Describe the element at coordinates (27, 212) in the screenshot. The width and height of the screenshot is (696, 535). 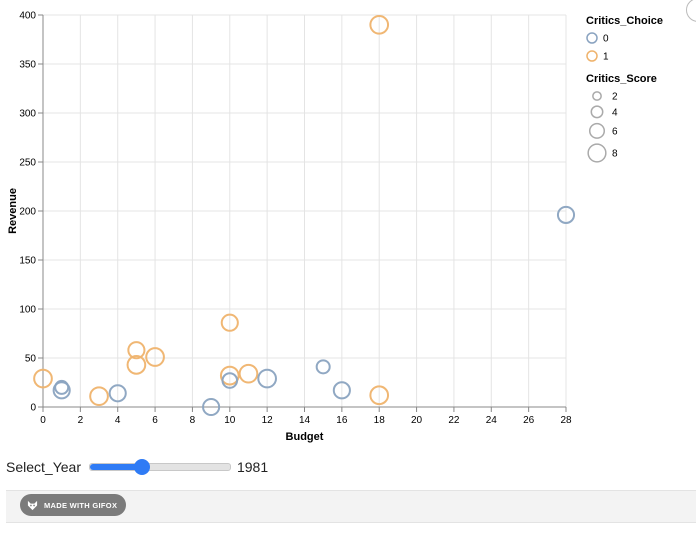
I see `y-tick-label: 200` at that location.